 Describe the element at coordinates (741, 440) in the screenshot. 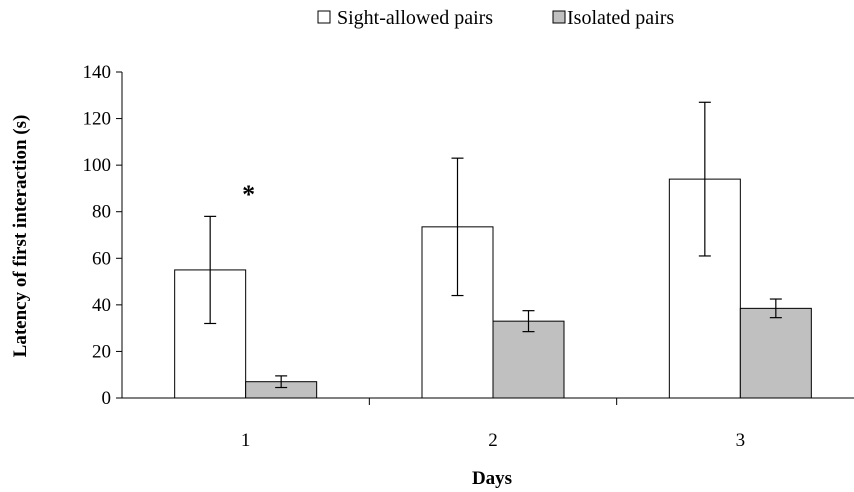

I see `x-tick-label: 3` at that location.